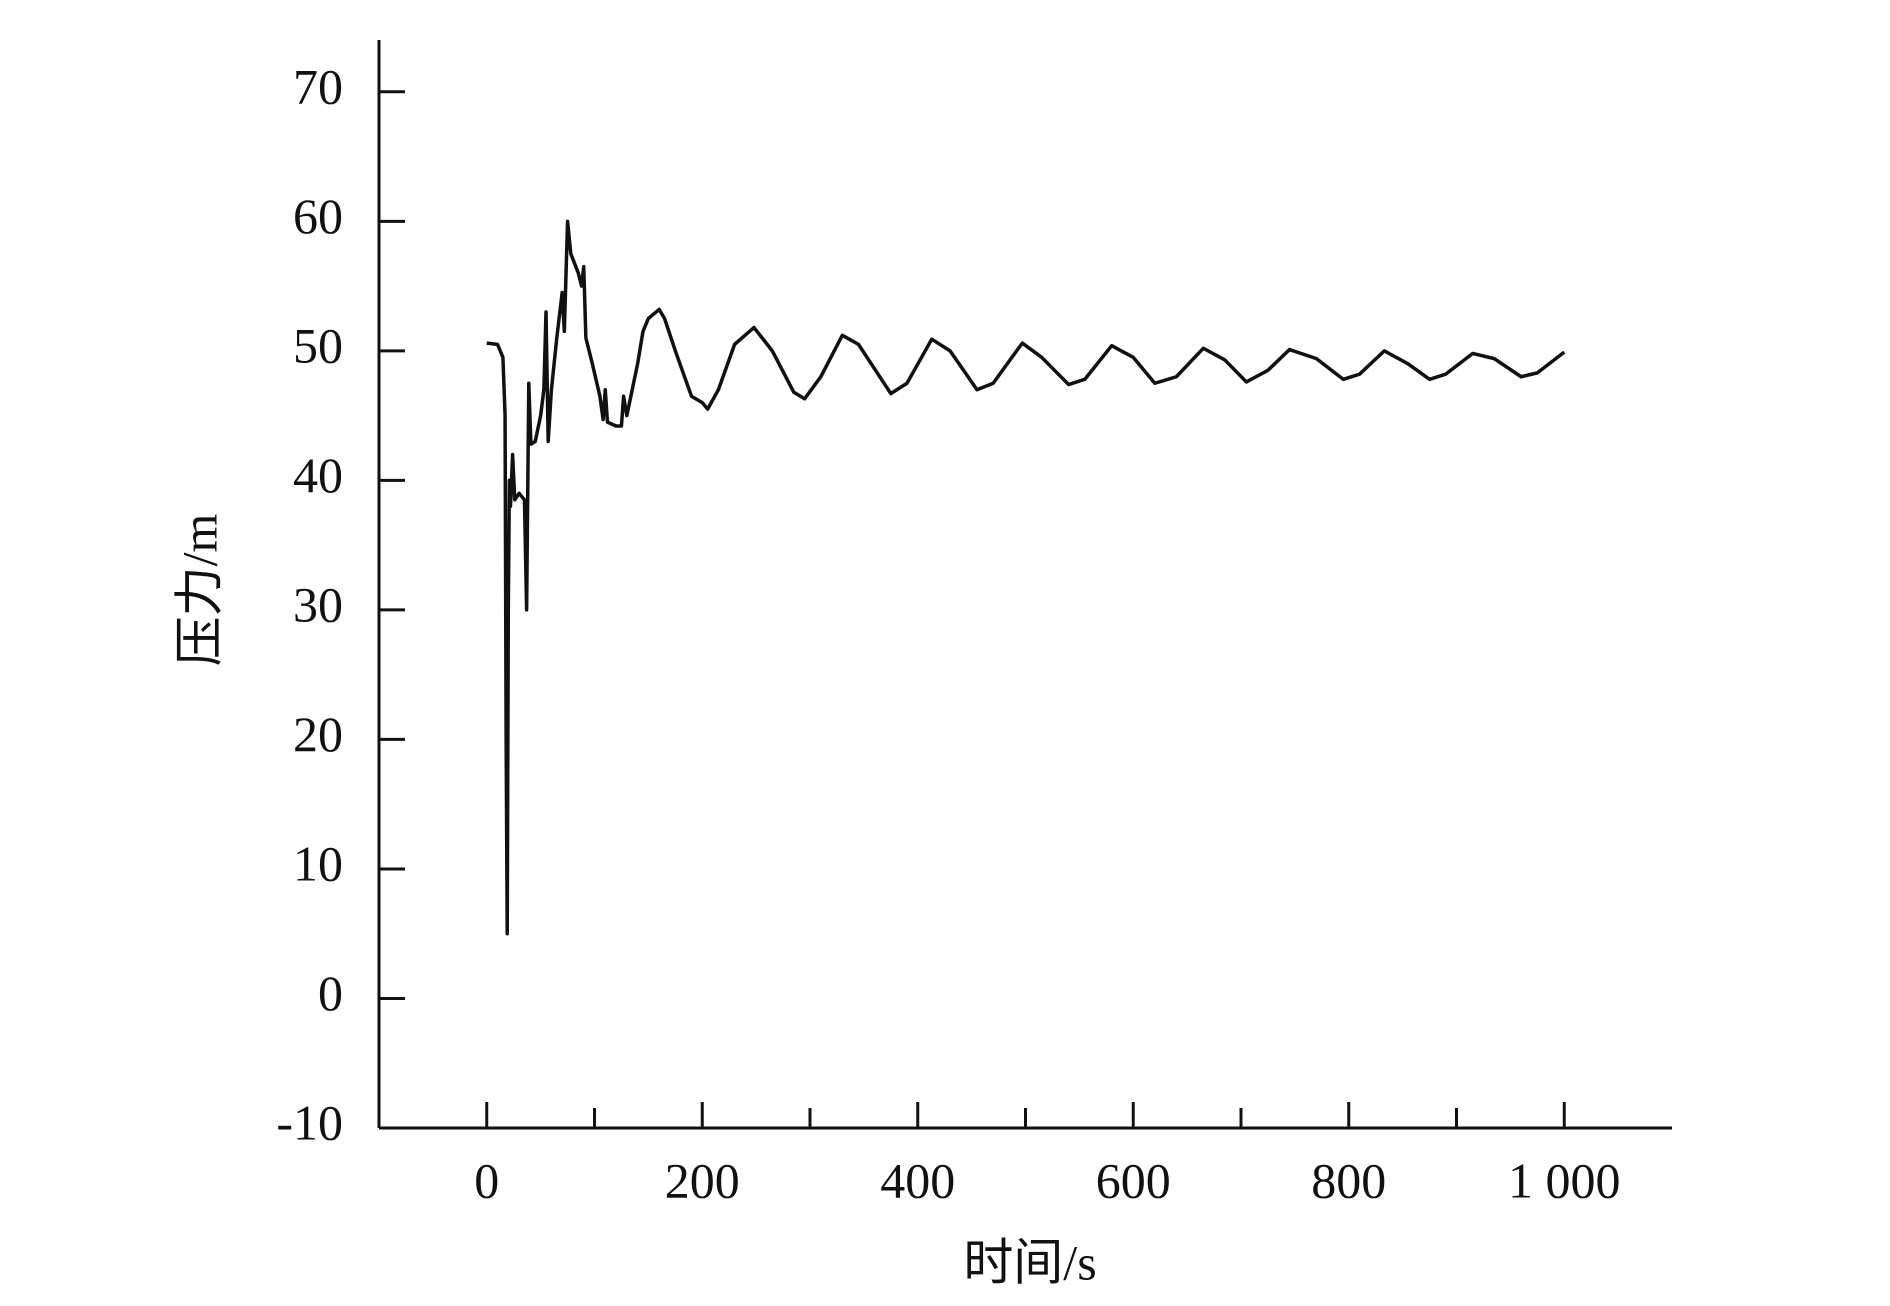 The image size is (1890, 1306). What do you see at coordinates (486, 1180) in the screenshot?
I see `x-tick-label: 0` at bounding box center [486, 1180].